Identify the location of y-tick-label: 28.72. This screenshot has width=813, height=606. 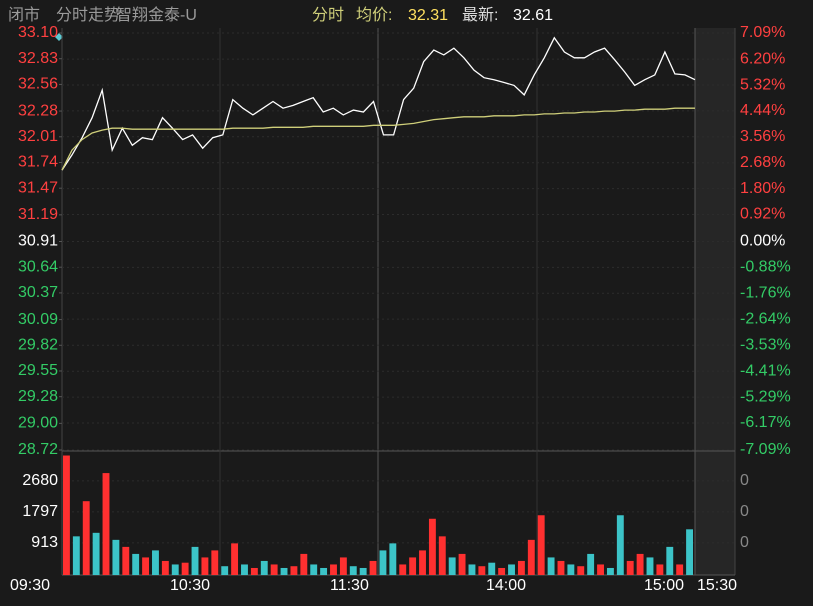
(38, 449).